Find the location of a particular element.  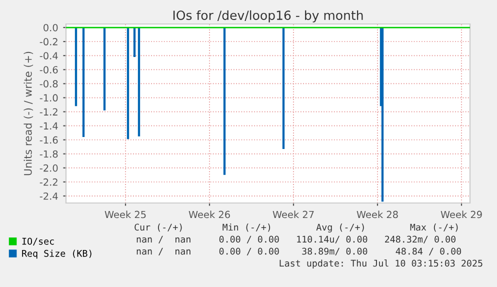

text: Last update: Thu Jul 10 03:15:03 2025 is located at coordinates (381, 264).